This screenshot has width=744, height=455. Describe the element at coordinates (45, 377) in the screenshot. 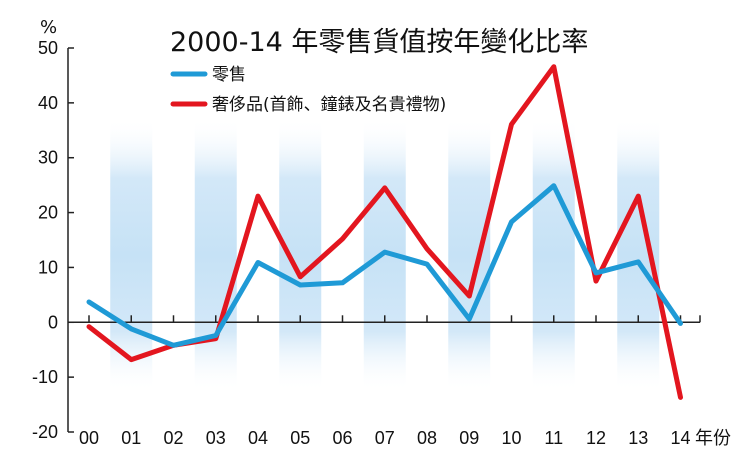

I see `y-tick-label--10: -10` at that location.